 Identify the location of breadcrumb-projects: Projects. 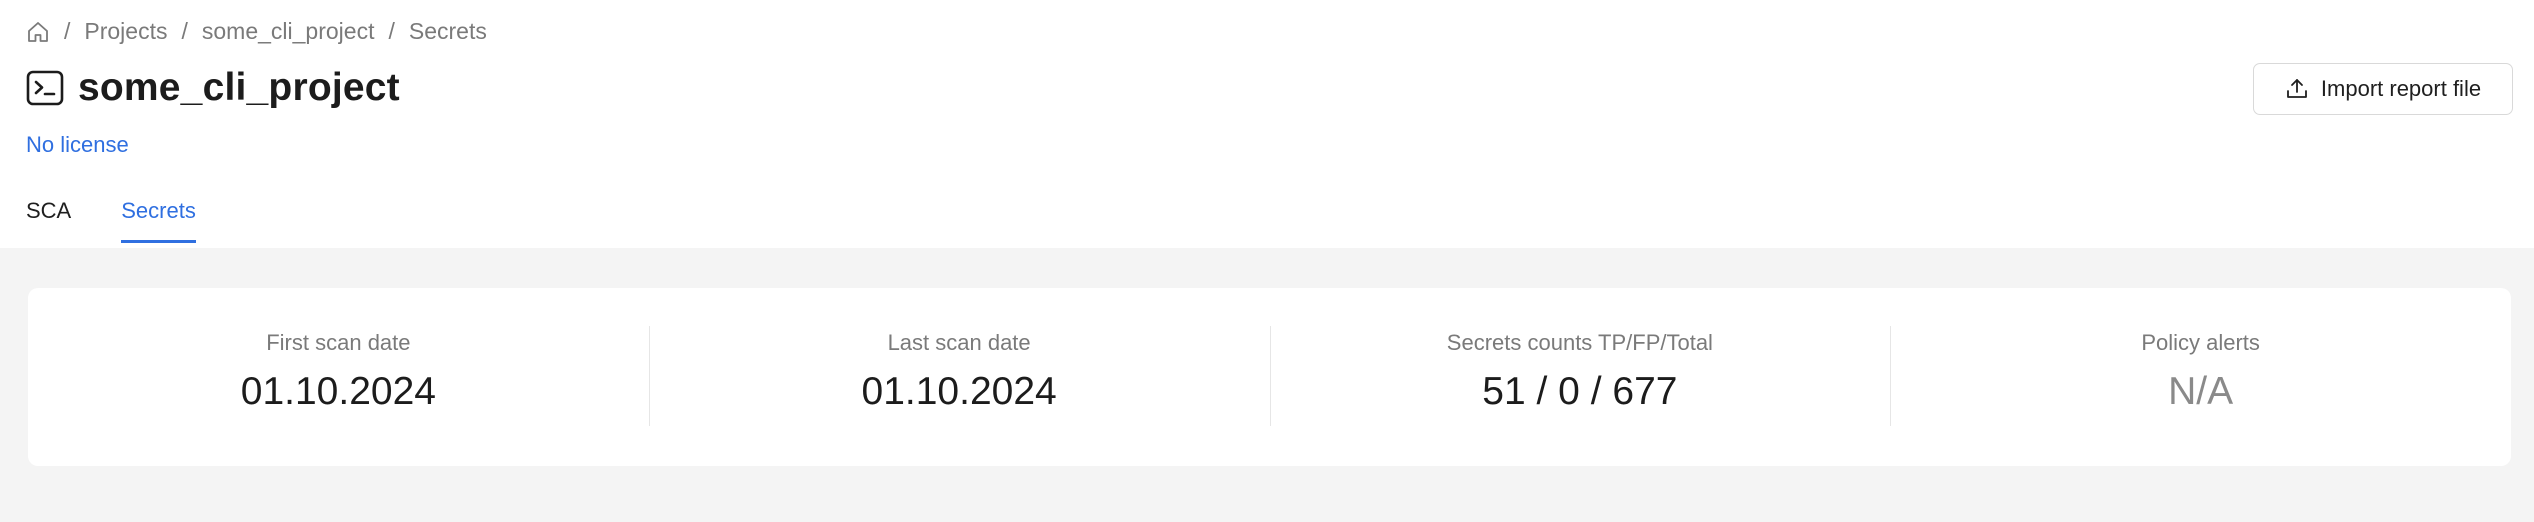
(126, 31).